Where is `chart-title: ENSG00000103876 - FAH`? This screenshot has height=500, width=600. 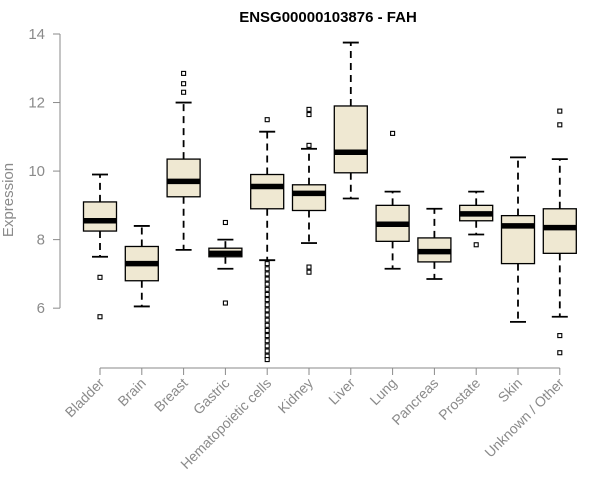 chart-title: ENSG00000103876 - FAH is located at coordinates (328, 17).